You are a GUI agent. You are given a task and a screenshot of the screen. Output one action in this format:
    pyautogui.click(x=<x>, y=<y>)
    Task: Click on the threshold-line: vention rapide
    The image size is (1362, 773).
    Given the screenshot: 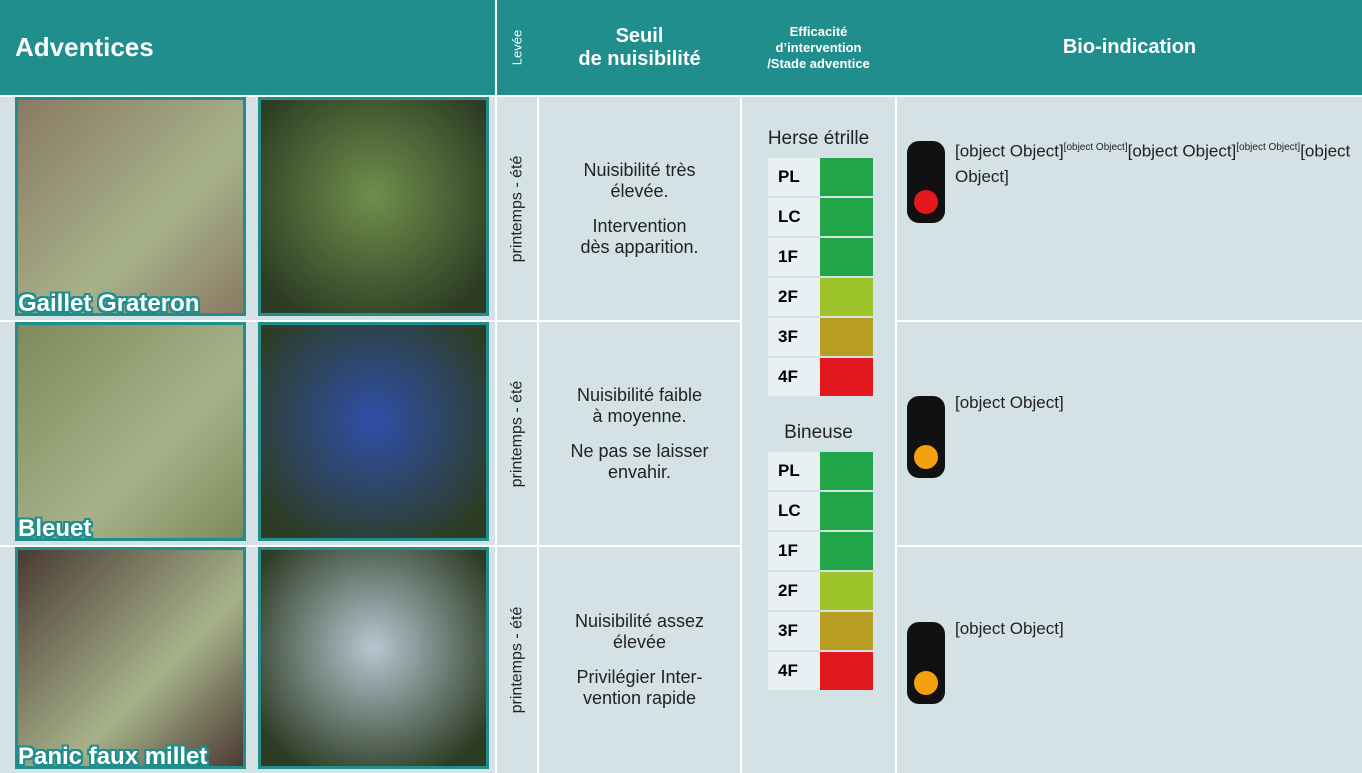 What is the action you would take?
    pyautogui.click(x=639, y=698)
    